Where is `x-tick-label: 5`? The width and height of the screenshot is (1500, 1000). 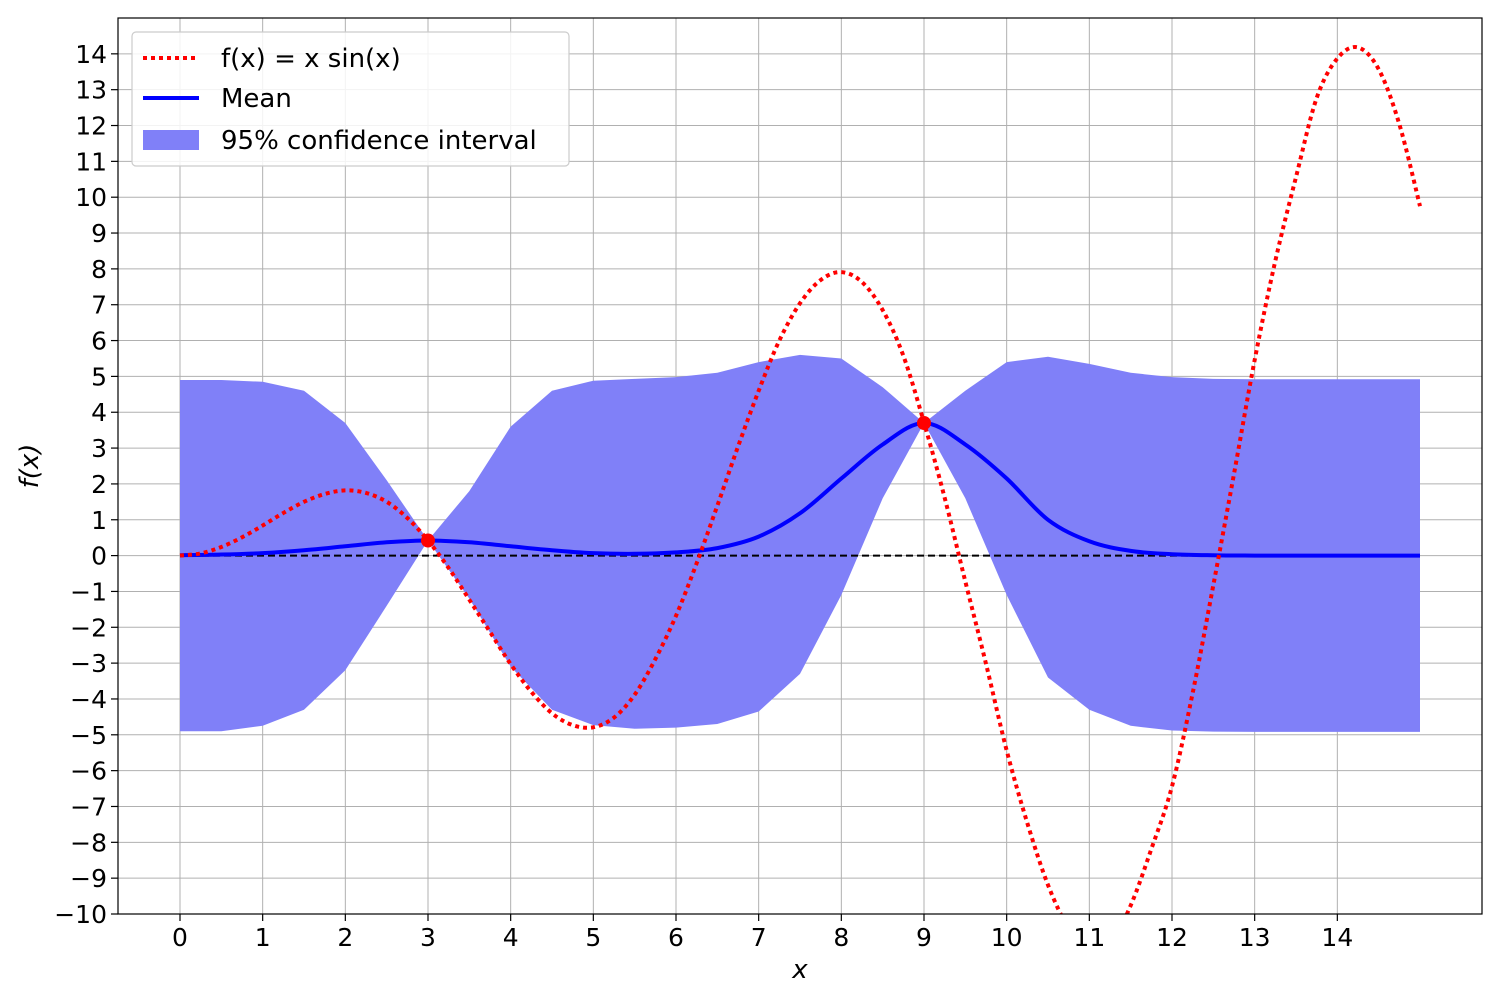 x-tick-label: 5 is located at coordinates (593, 937).